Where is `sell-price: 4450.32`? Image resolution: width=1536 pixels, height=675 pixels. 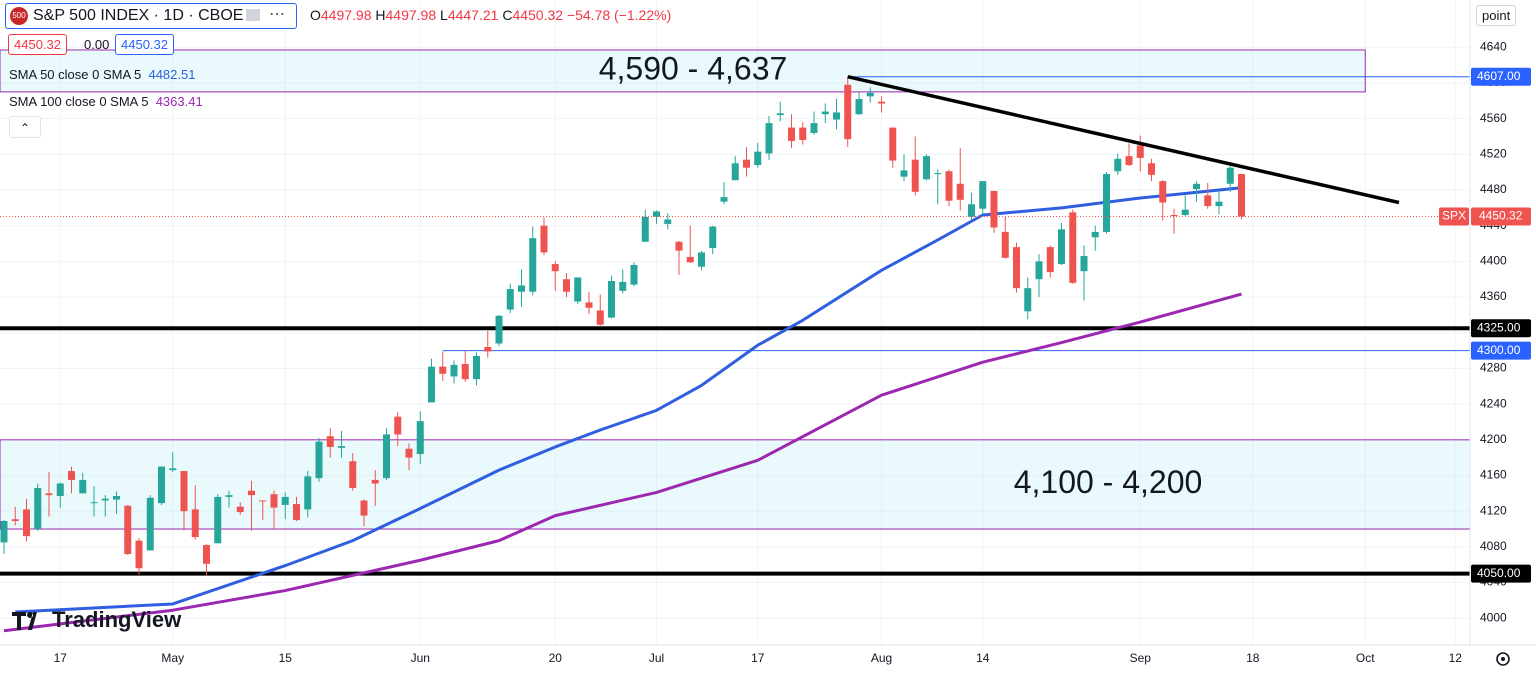 sell-price: 4450.32 is located at coordinates (37, 44).